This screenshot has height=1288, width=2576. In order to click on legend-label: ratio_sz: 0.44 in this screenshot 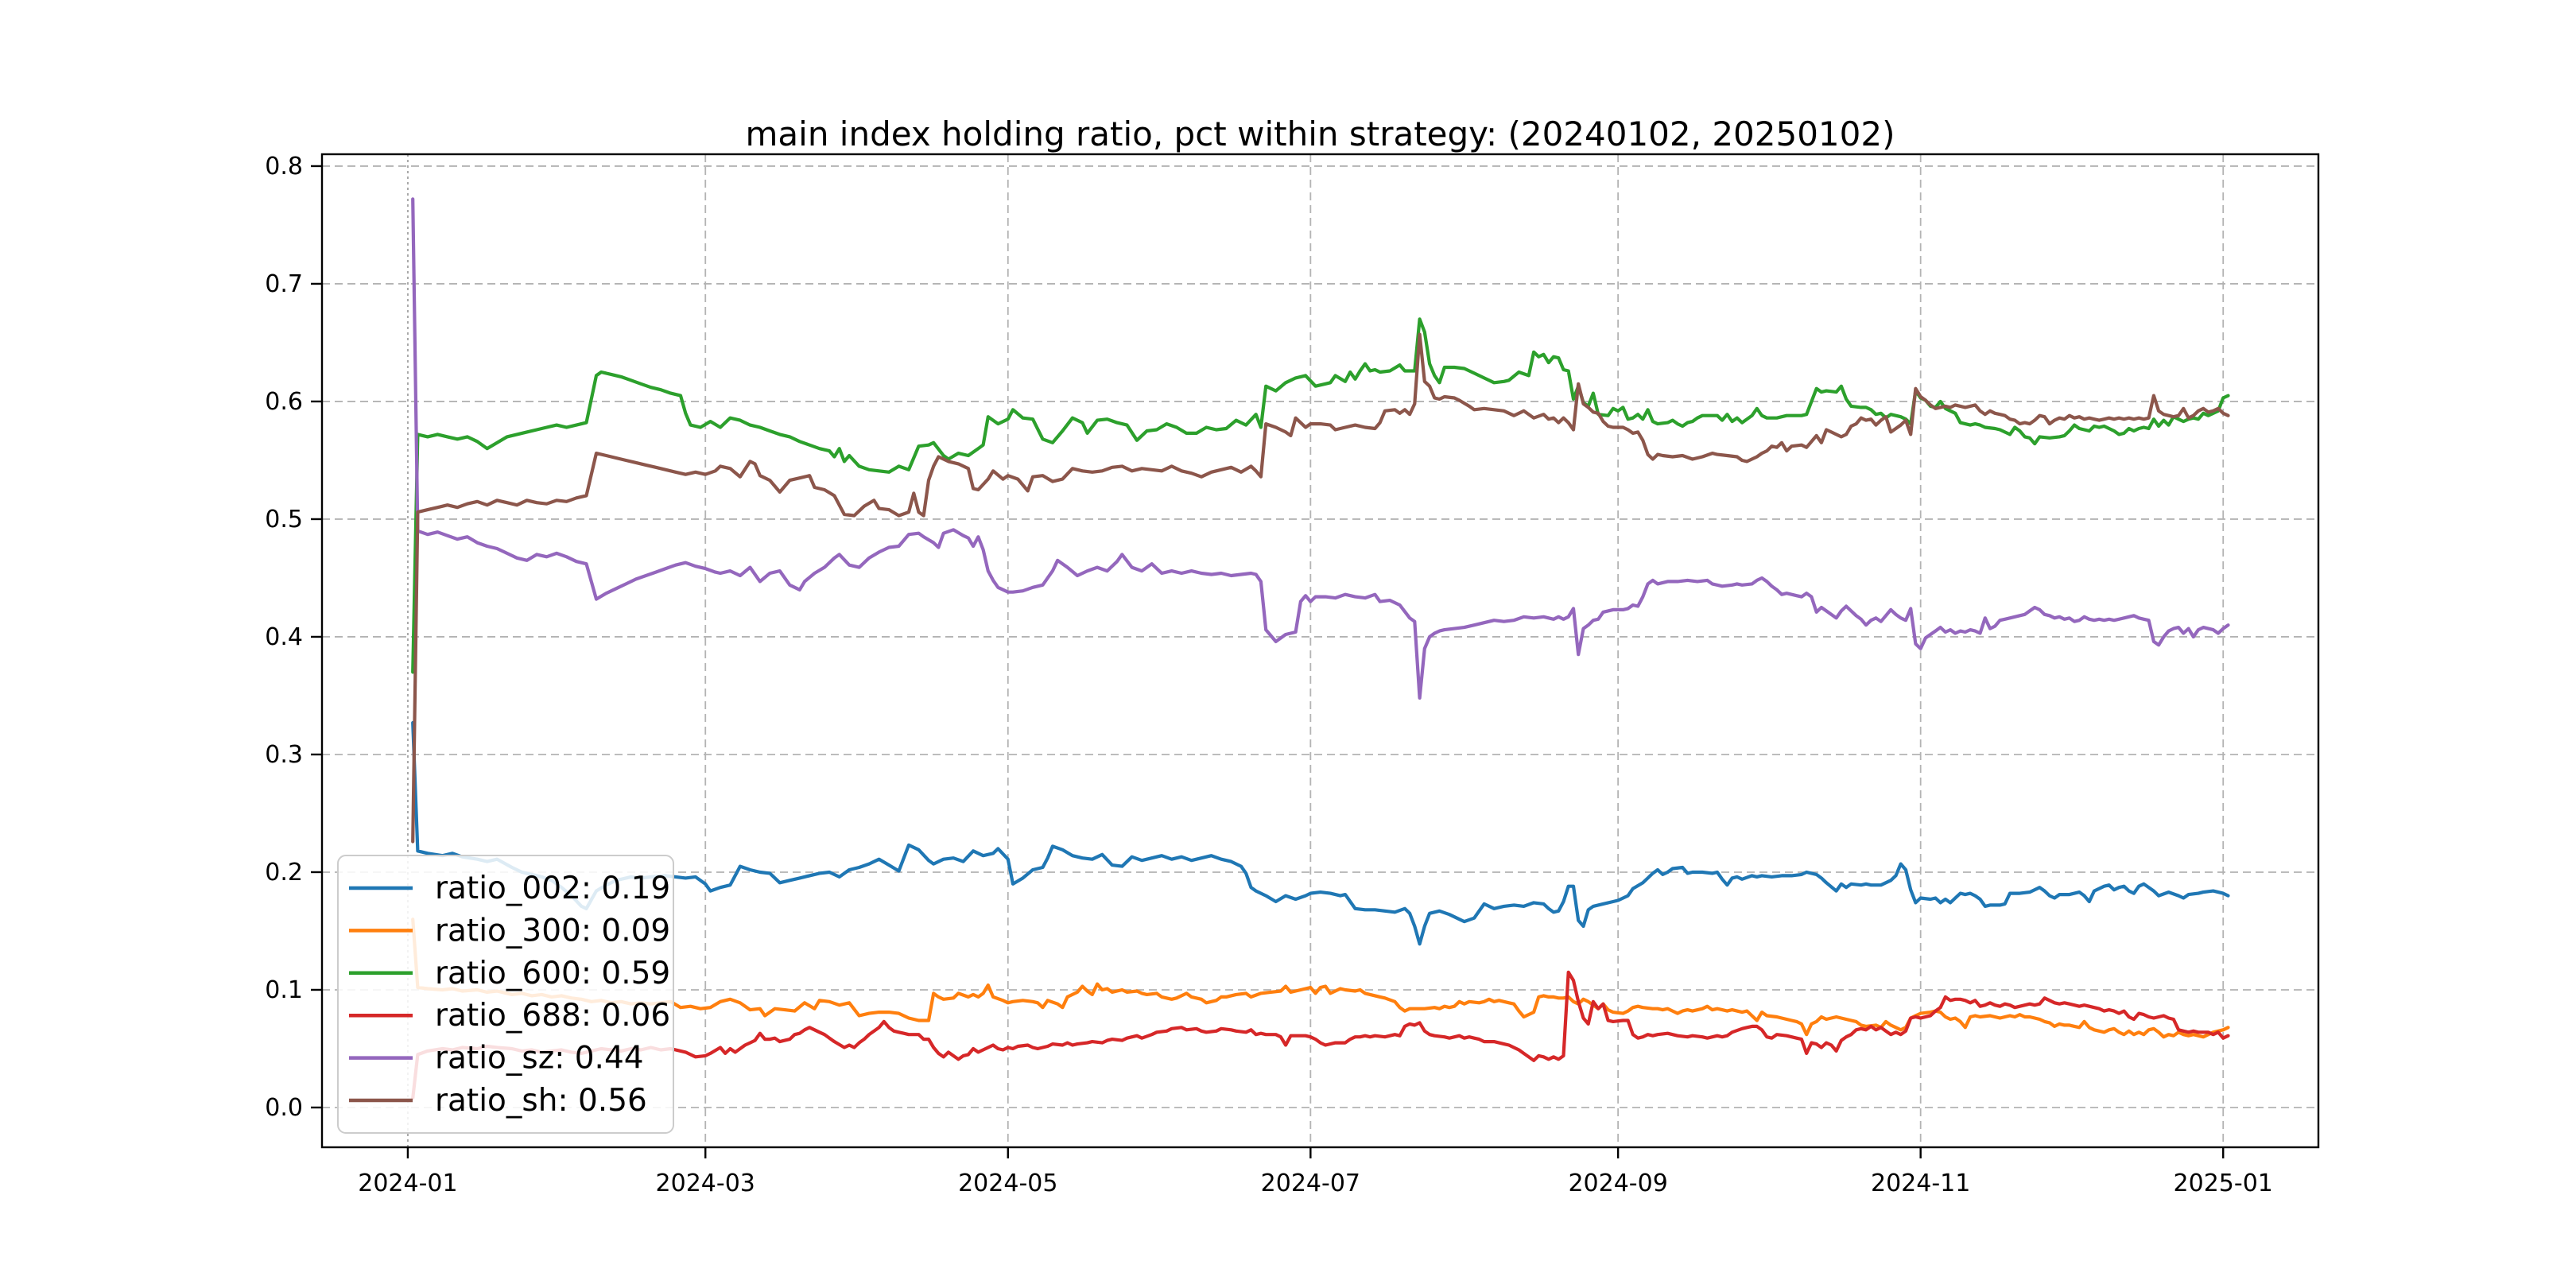, I will do `click(540, 1059)`.